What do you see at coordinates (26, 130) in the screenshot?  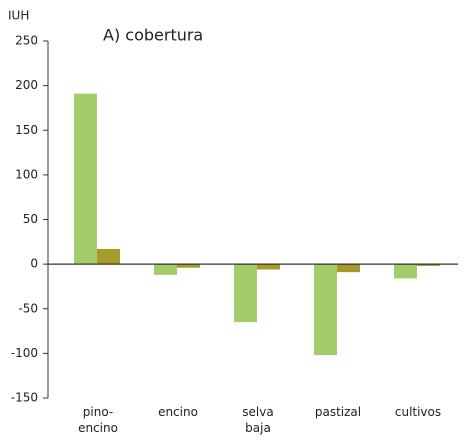 I see `y-tick-label: 150` at bounding box center [26, 130].